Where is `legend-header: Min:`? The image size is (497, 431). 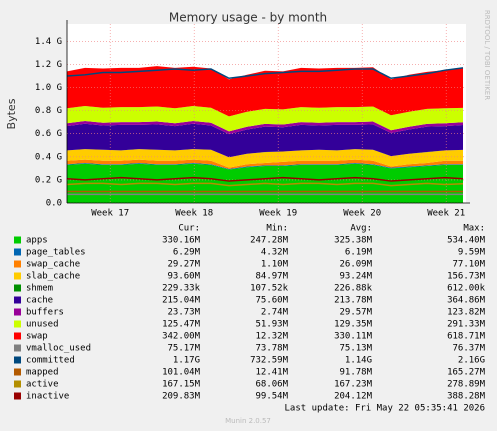
legend-header: Min: is located at coordinates (277, 229).